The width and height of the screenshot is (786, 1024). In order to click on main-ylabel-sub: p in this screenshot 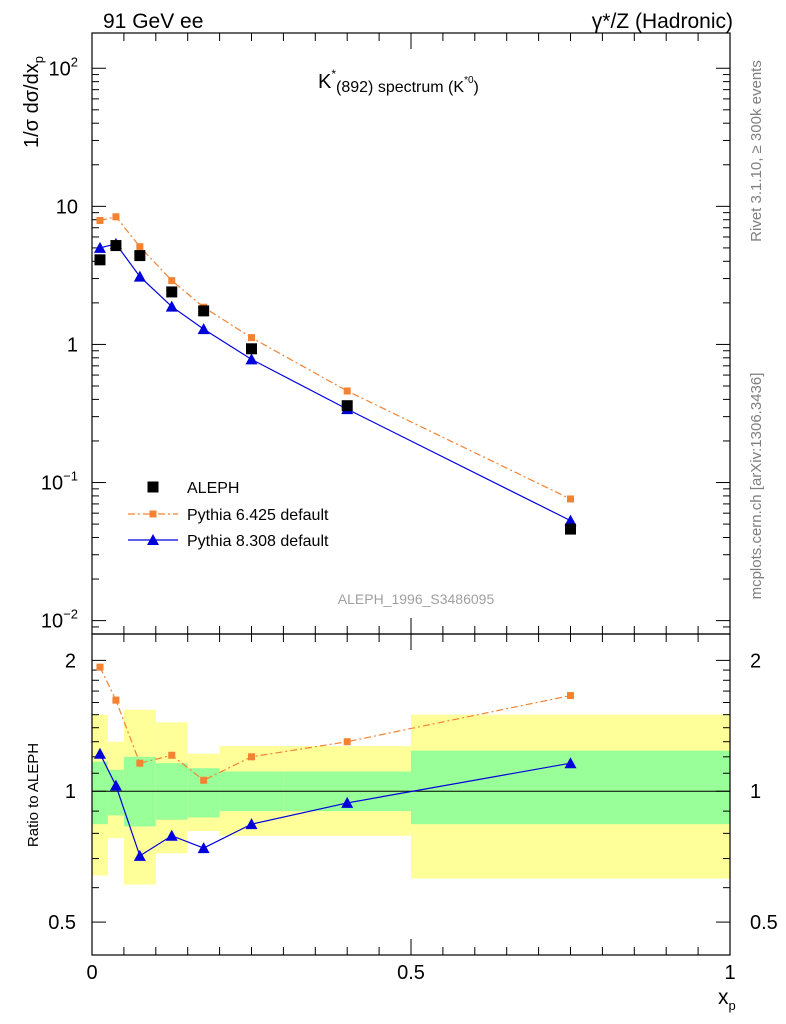, I will do `click(38, 59)`.